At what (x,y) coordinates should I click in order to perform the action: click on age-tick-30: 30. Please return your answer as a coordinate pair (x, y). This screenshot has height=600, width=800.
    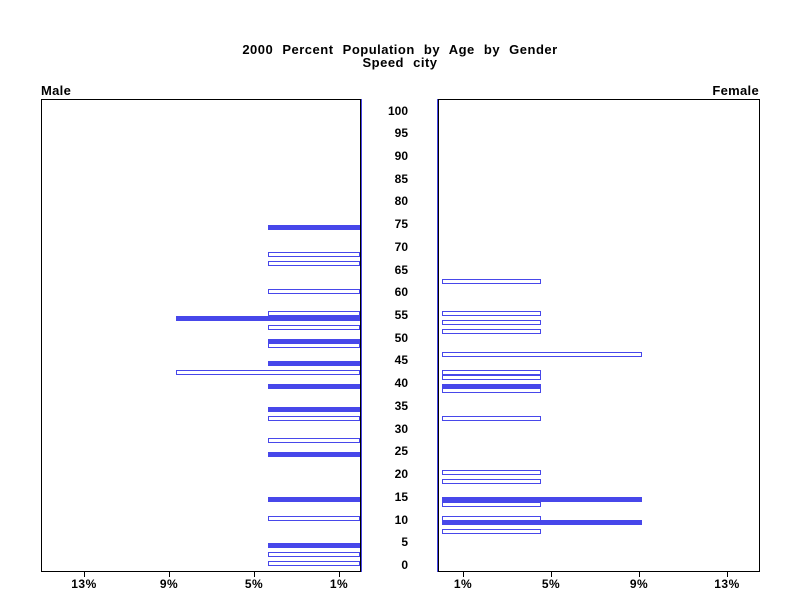
    Looking at the image, I should click on (401, 429).